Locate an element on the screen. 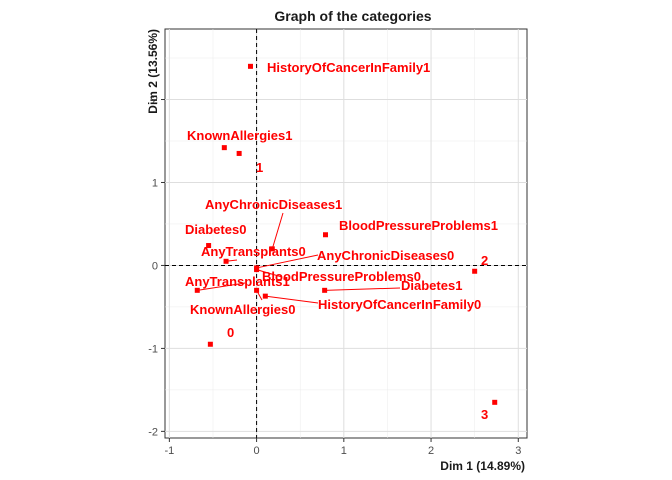  x-axis-ticks: -1 0 1 2 3 is located at coordinates (342, 447).